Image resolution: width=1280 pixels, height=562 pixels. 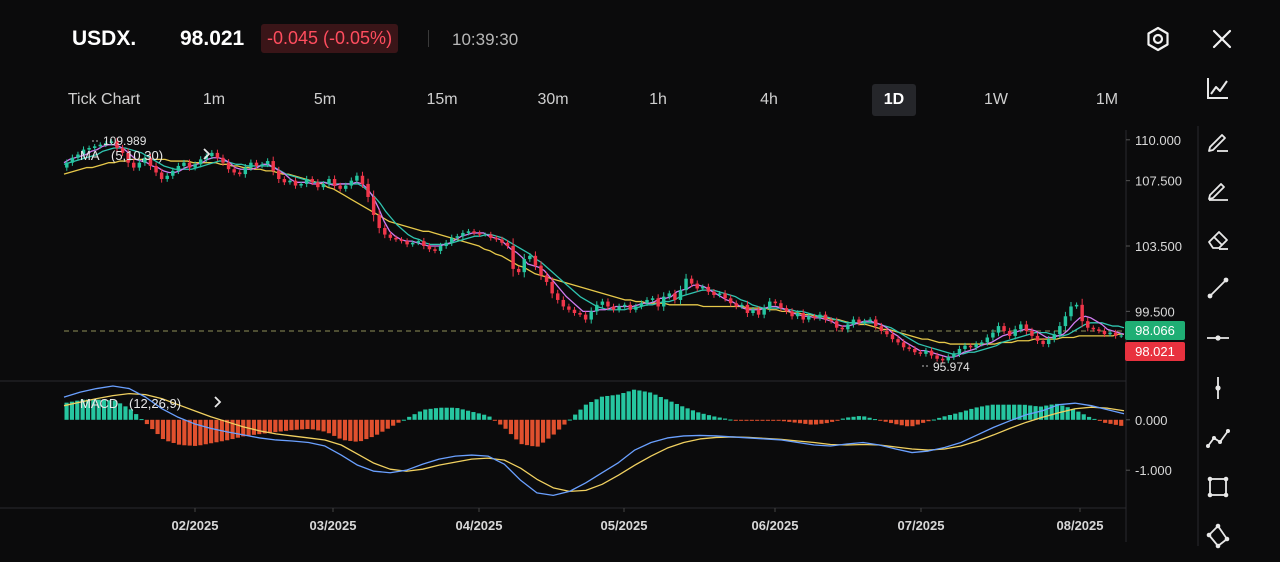 I want to click on eraser-tool, so click(x=1218, y=239).